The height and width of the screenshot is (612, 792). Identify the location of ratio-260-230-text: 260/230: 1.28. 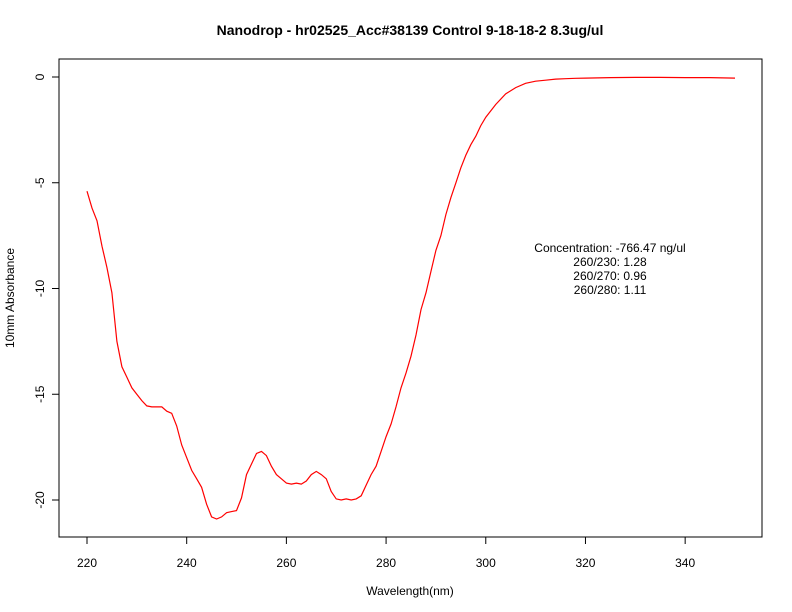
(610, 262).